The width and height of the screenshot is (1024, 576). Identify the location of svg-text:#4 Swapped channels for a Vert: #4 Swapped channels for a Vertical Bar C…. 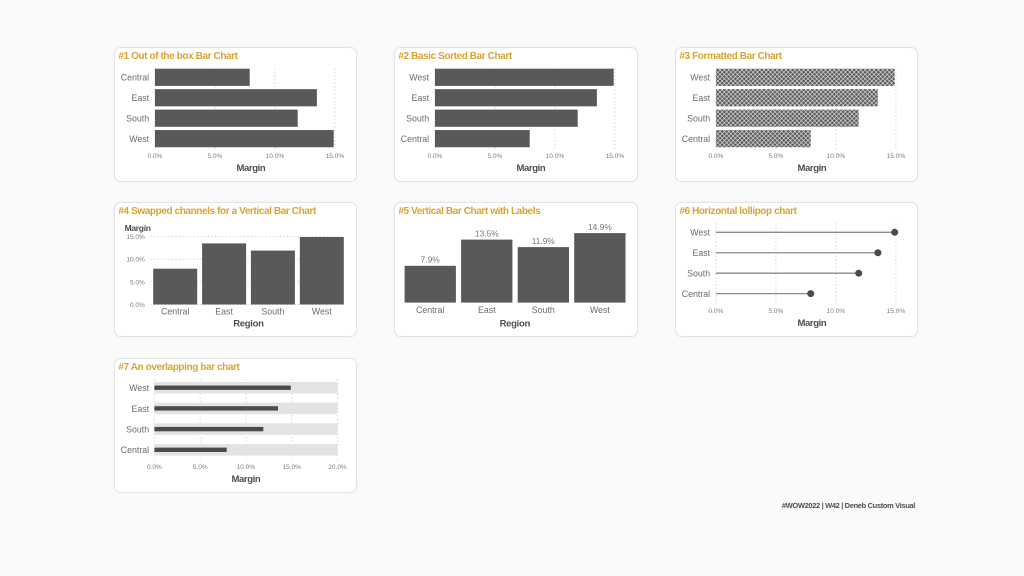
(217, 211).